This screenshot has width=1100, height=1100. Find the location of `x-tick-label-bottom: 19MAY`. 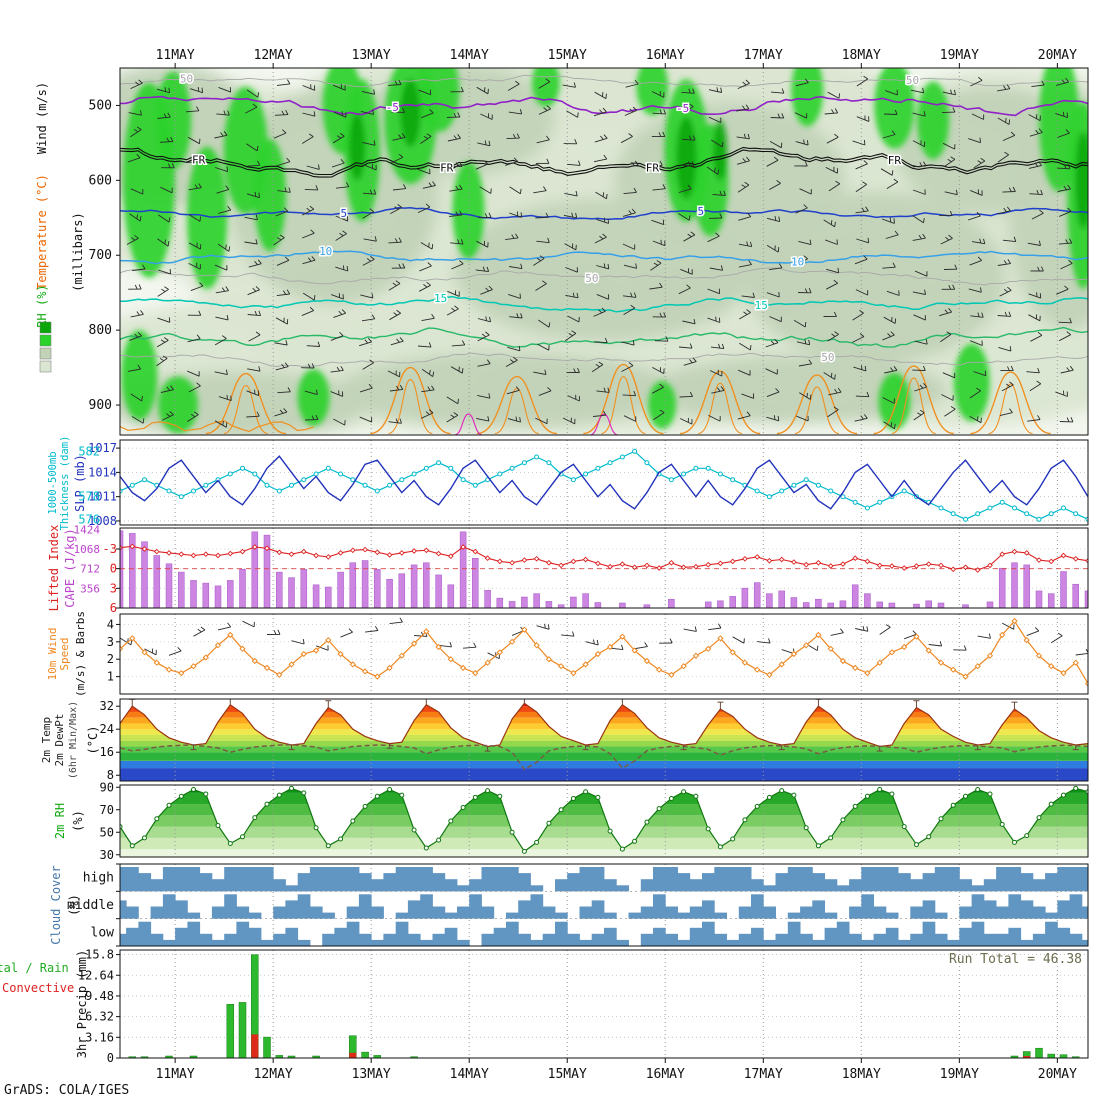

x-tick-label-bottom: 19MAY is located at coordinates (959, 1074).